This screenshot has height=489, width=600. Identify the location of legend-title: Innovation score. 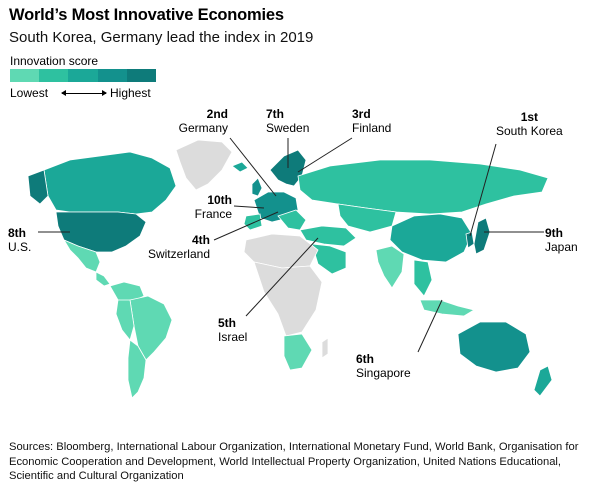
(54, 61).